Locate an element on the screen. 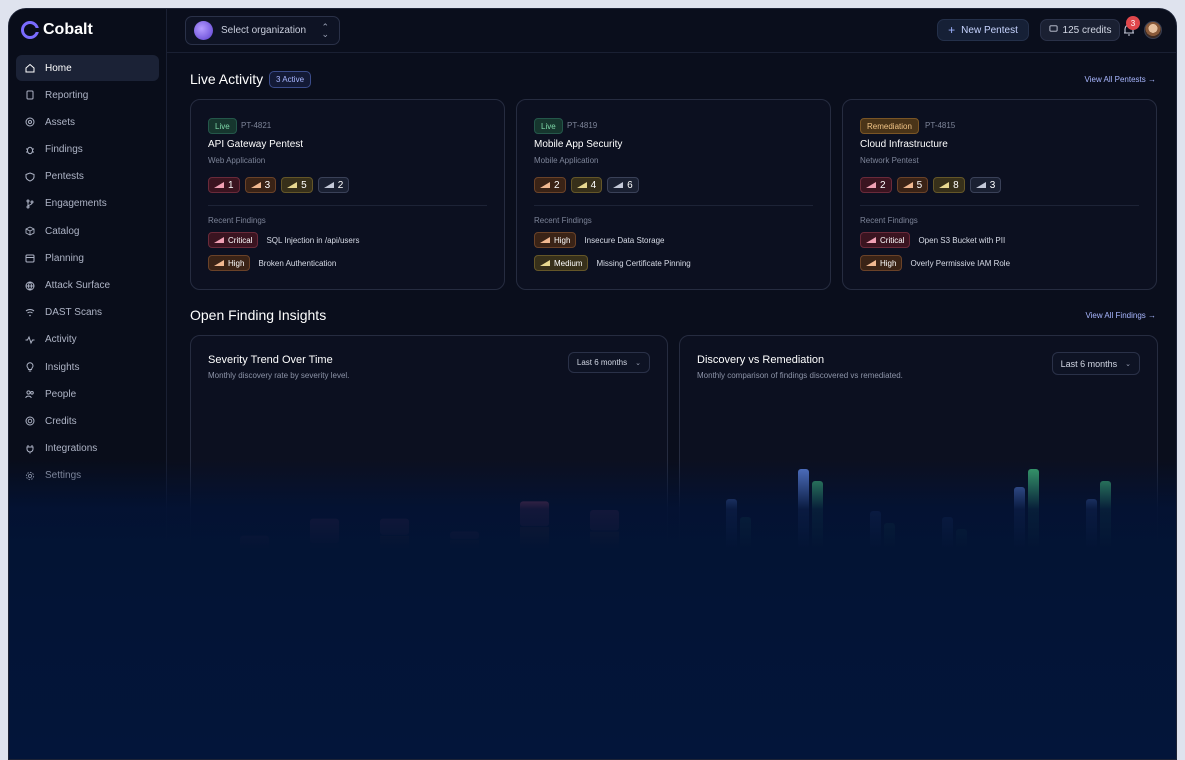  sidebar-item-label: Attack Surface is located at coordinates (78, 285).